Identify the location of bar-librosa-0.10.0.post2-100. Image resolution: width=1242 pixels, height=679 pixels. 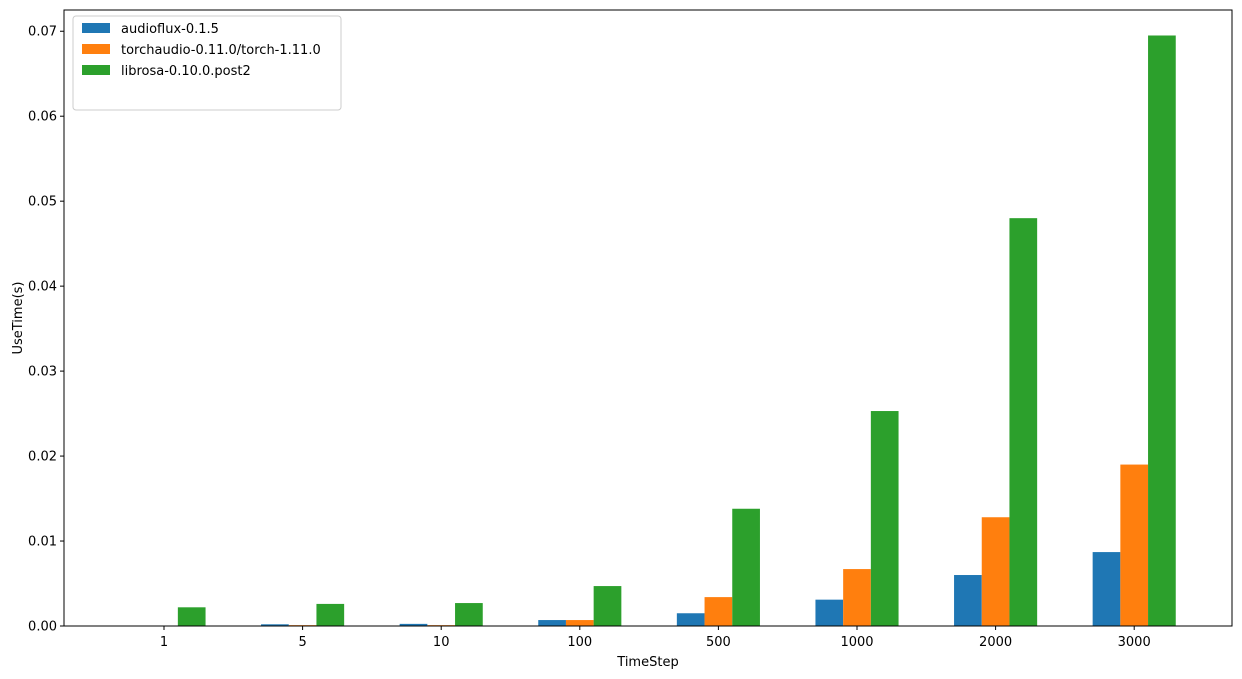
(607, 606).